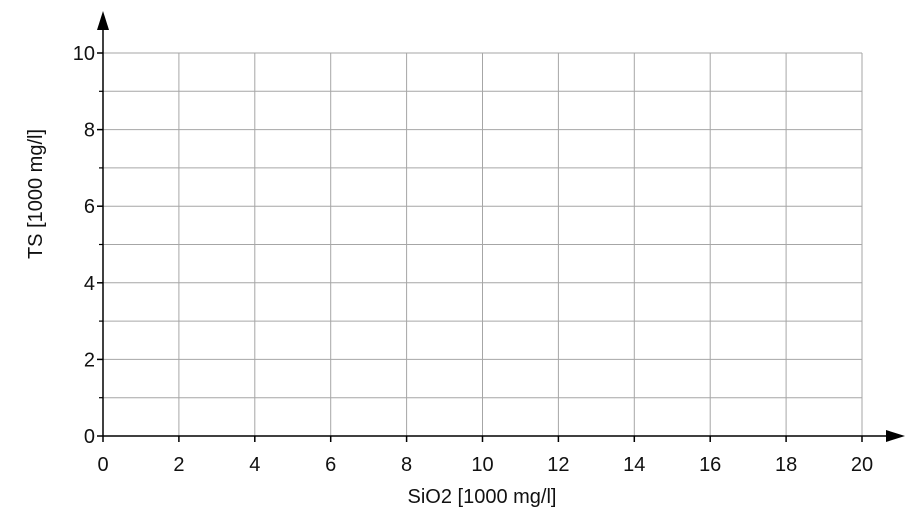 The height and width of the screenshot is (517, 913). Describe the element at coordinates (786, 465) in the screenshot. I see `x-tick-label: 18` at that location.